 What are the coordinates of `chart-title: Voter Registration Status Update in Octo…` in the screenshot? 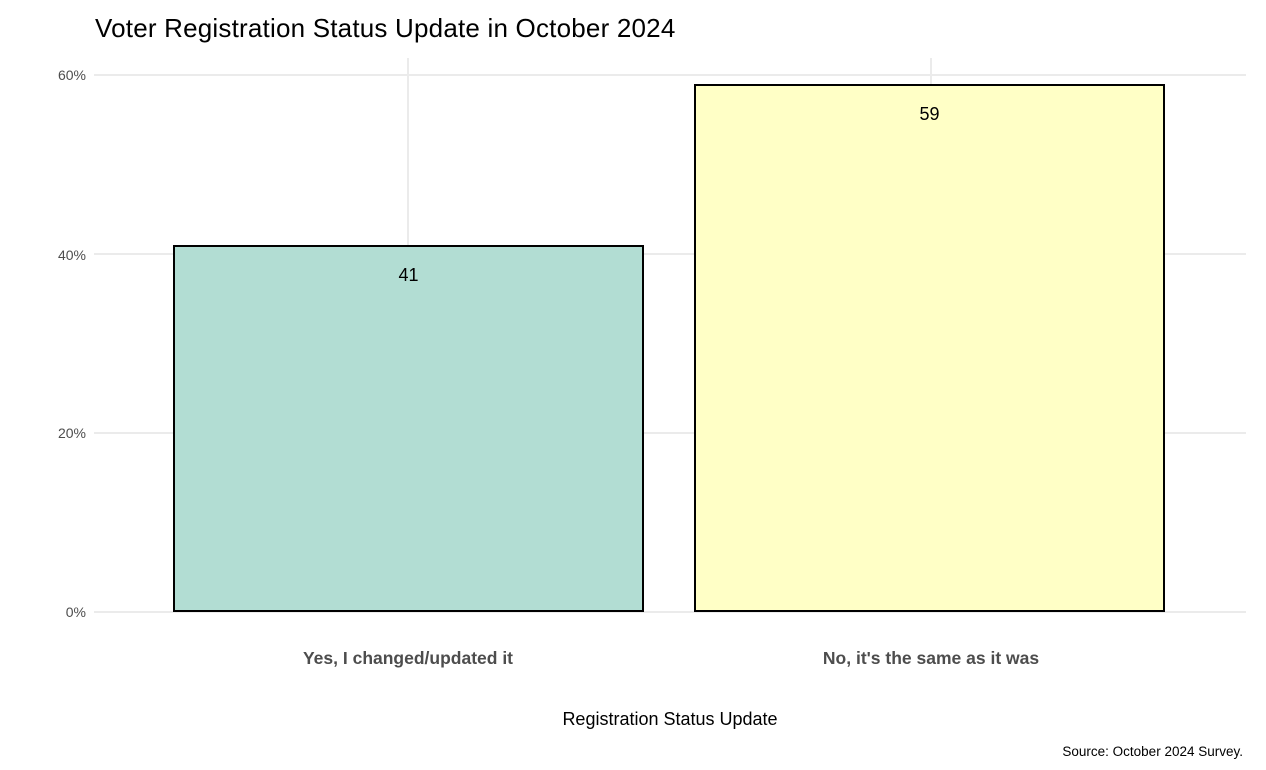 It's located at (385, 28).